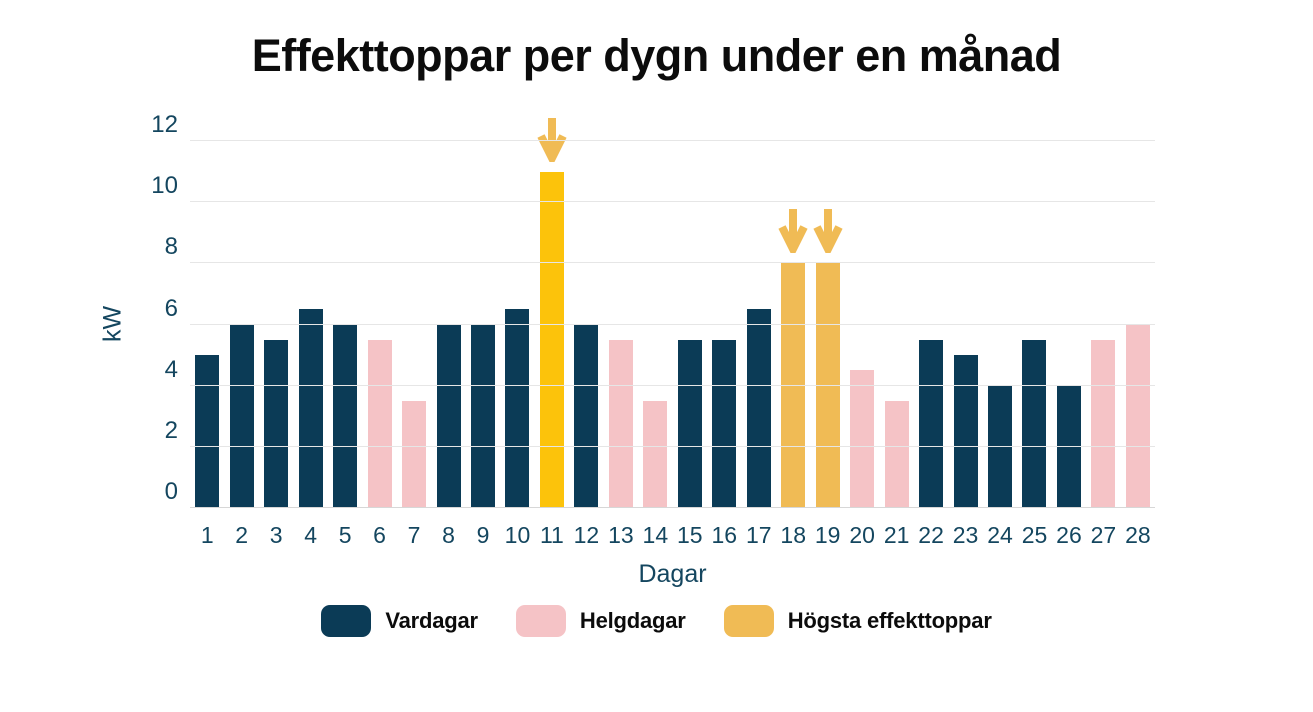 The image size is (1313, 712). I want to click on legend-swatch-vardagar, so click(346, 621).